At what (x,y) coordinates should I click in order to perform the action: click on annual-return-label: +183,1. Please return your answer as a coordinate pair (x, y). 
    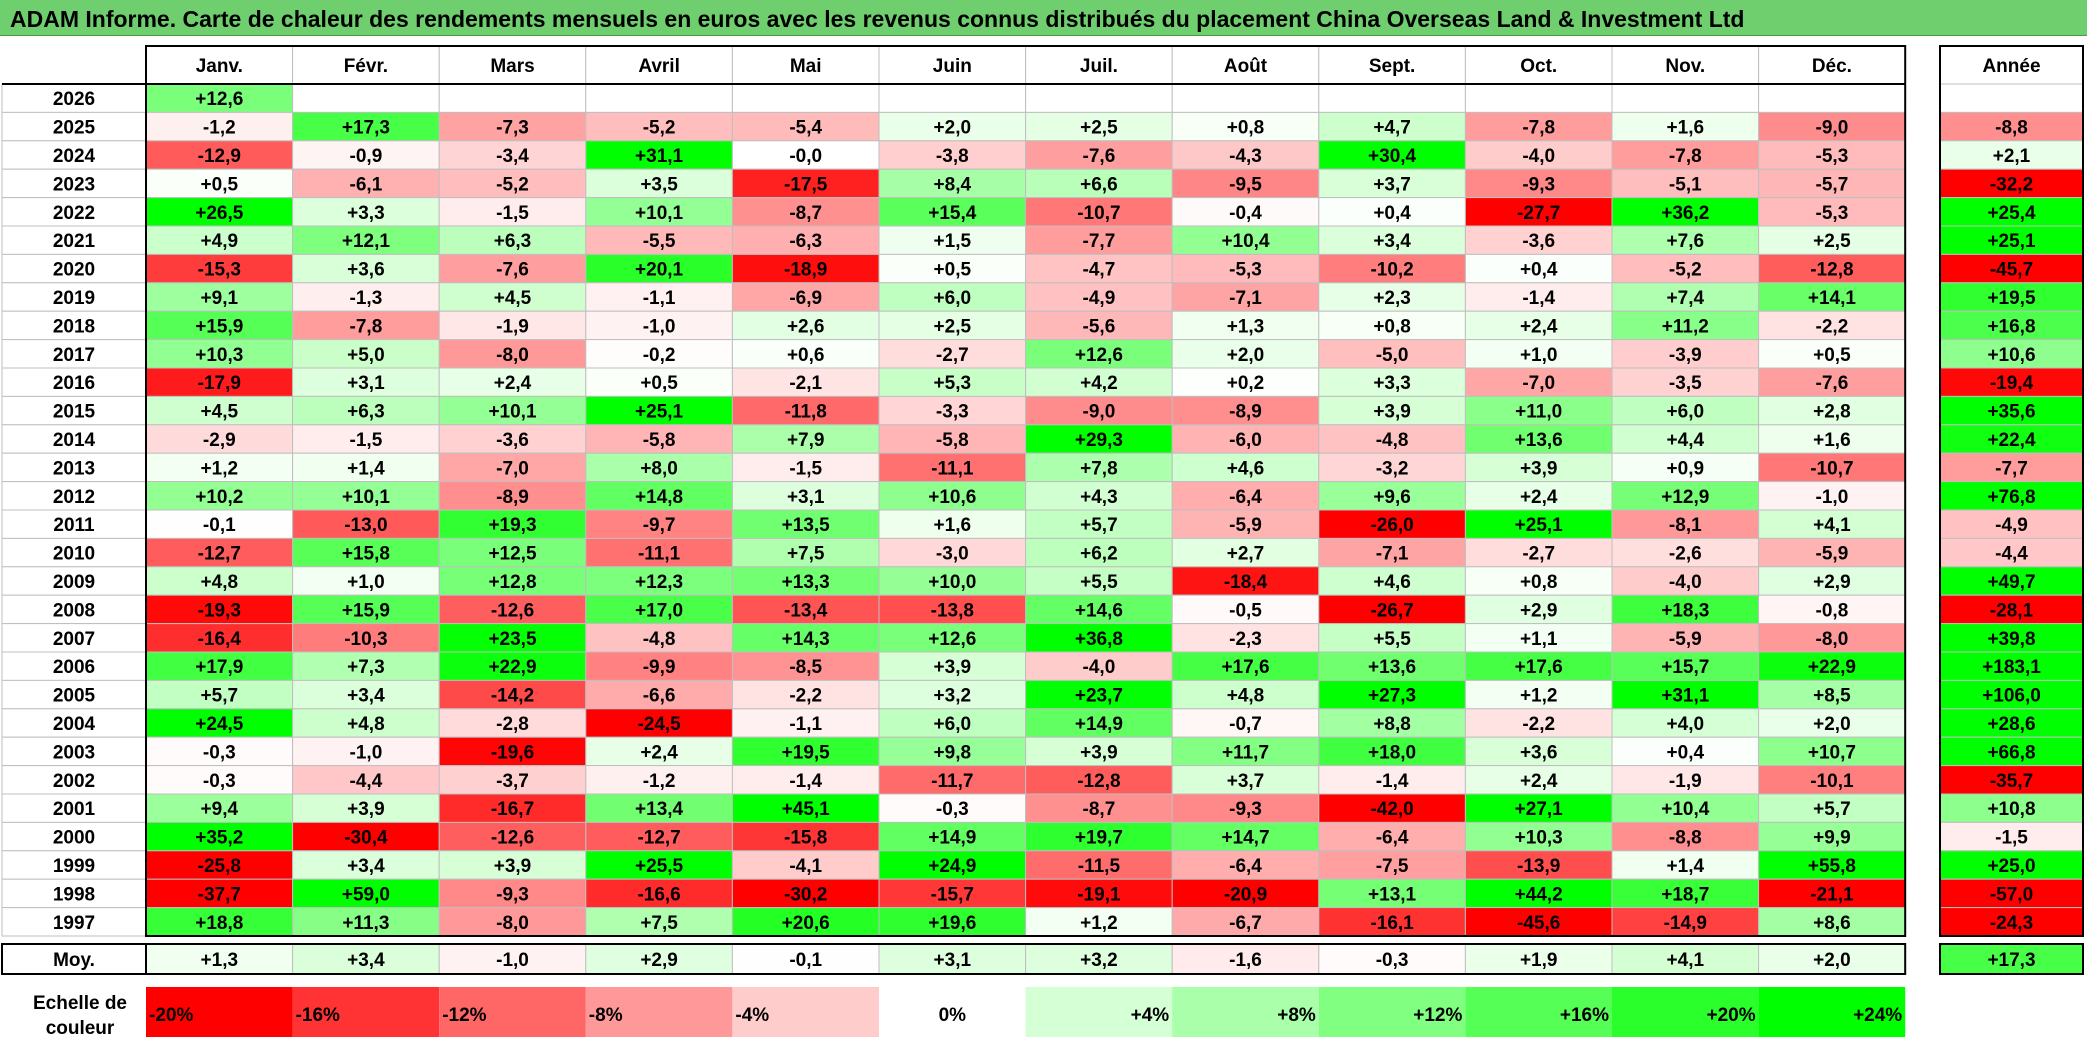
    Looking at the image, I should click on (2011, 667).